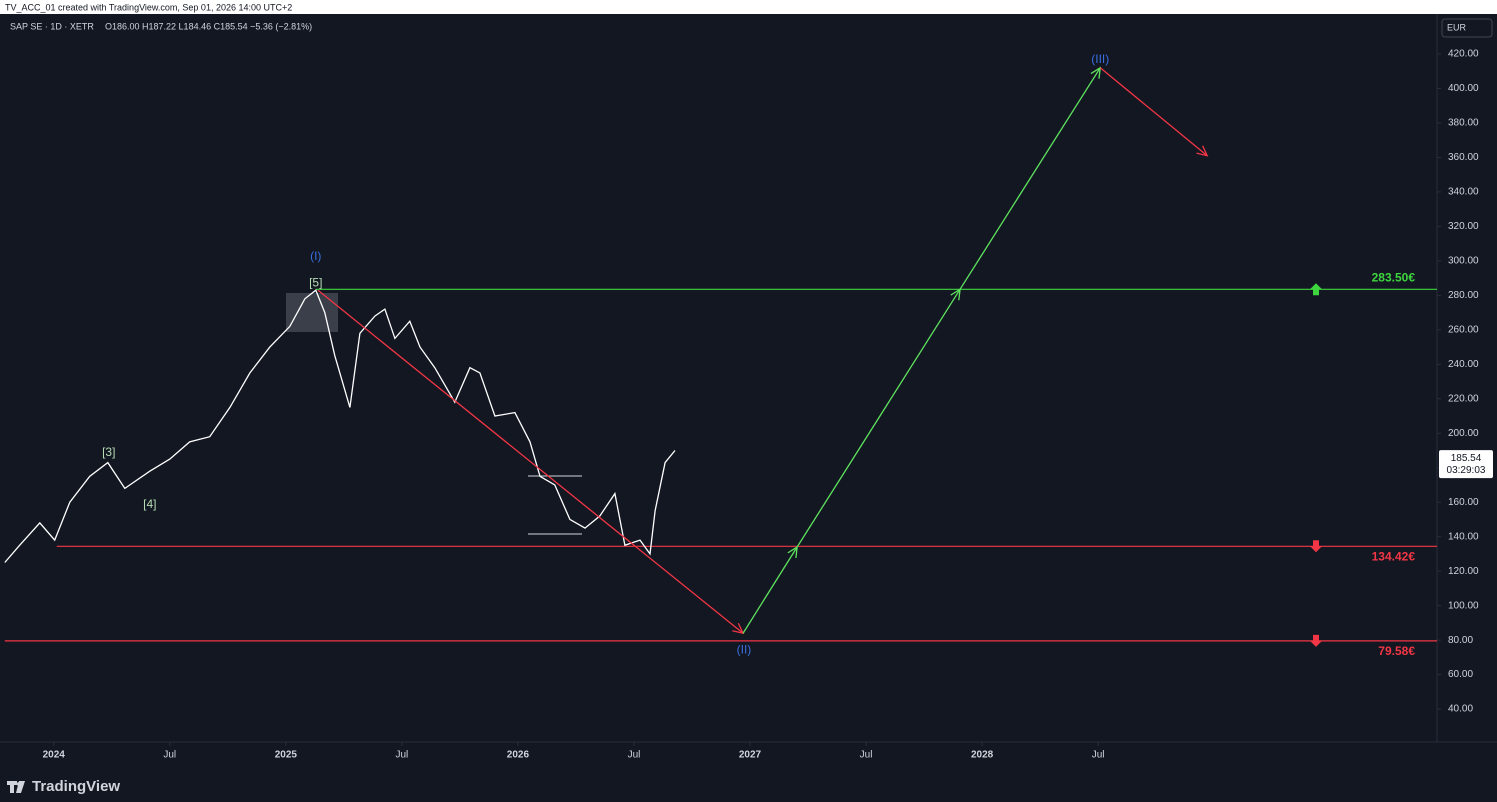 Image resolution: width=1497 pixels, height=802 pixels. I want to click on highlight-box, so click(312, 312).